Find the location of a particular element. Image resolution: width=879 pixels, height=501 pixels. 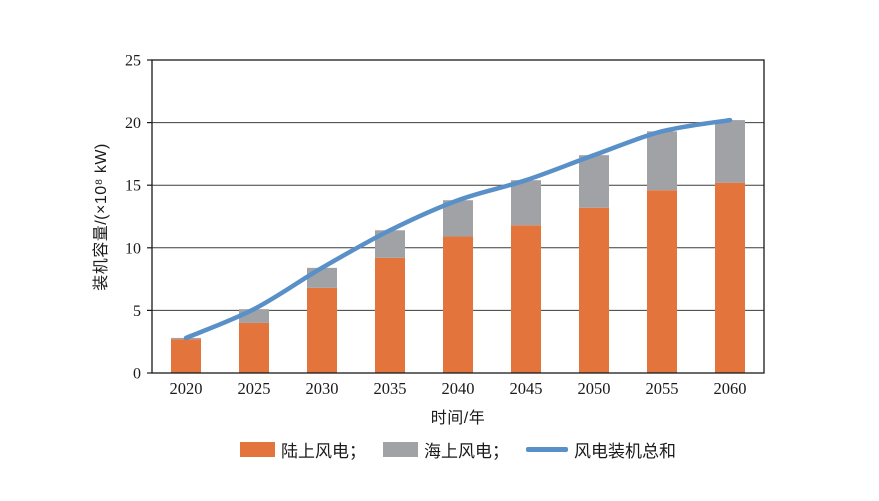

total-line-swatch-icon is located at coordinates (547, 449).